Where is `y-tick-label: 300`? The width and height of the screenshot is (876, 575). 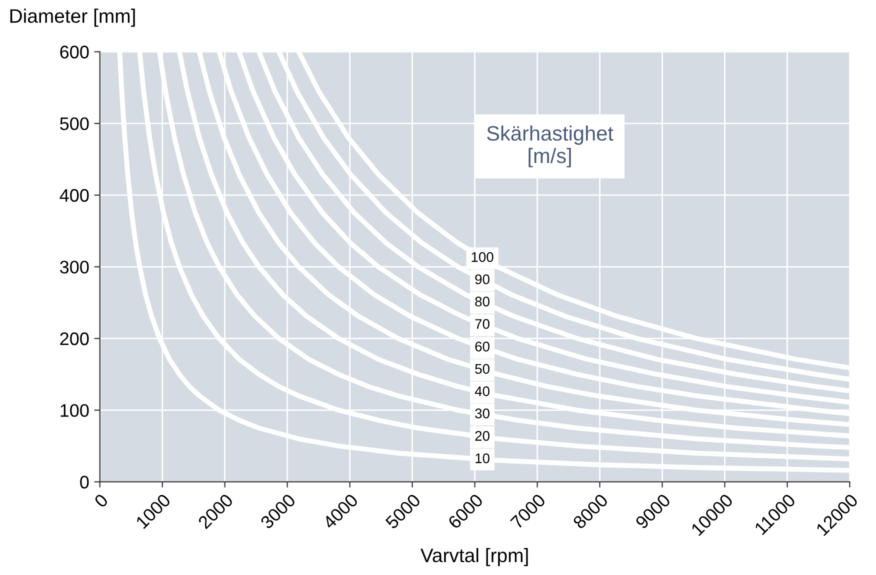 y-tick-label: 300 is located at coordinates (74, 267).